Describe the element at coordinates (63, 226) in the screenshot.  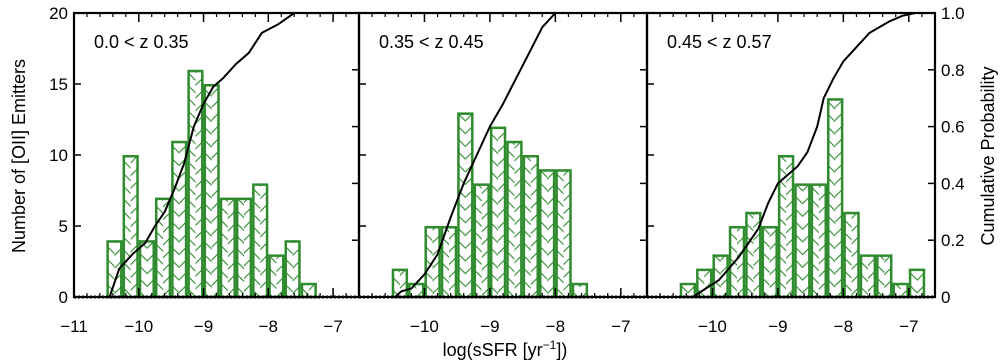
I see `y-tick-label-left: 5` at that location.